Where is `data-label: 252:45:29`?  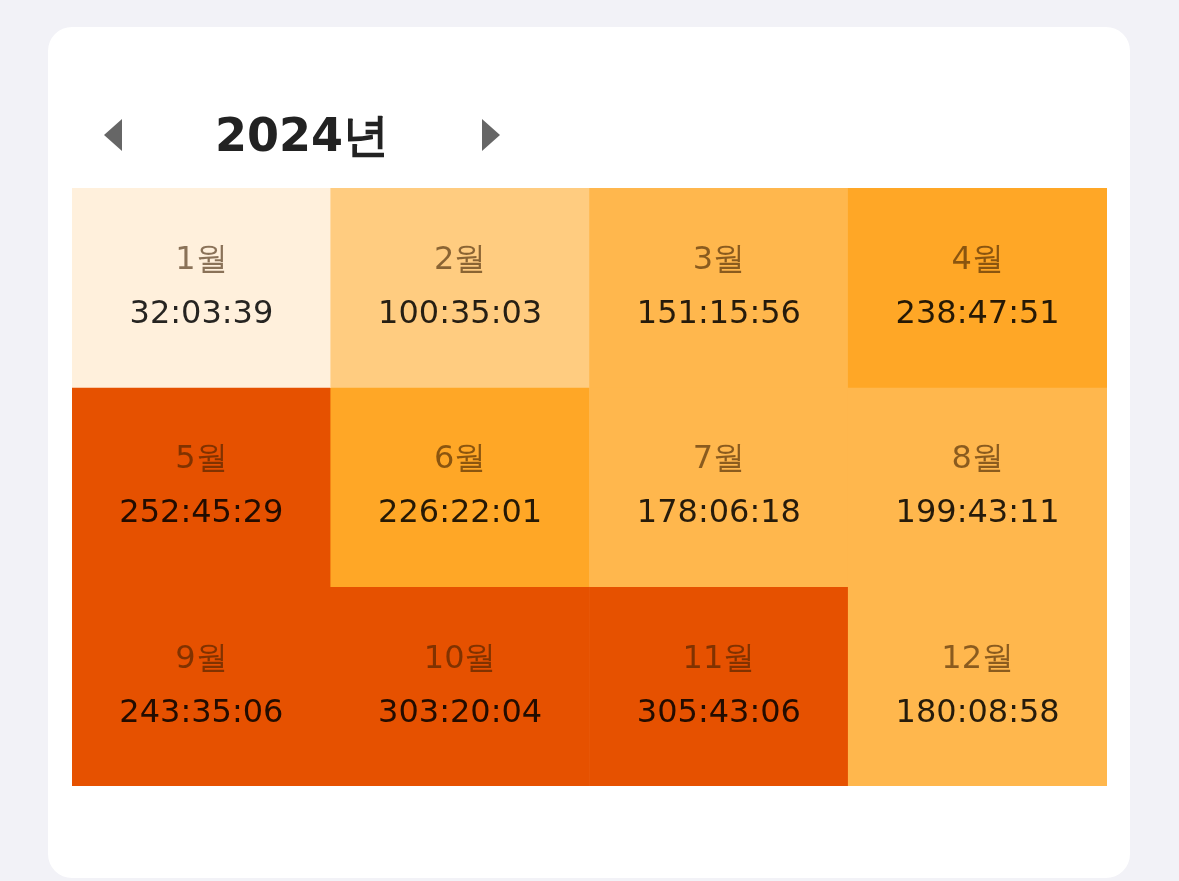
data-label: 252:45:29 is located at coordinates (201, 511).